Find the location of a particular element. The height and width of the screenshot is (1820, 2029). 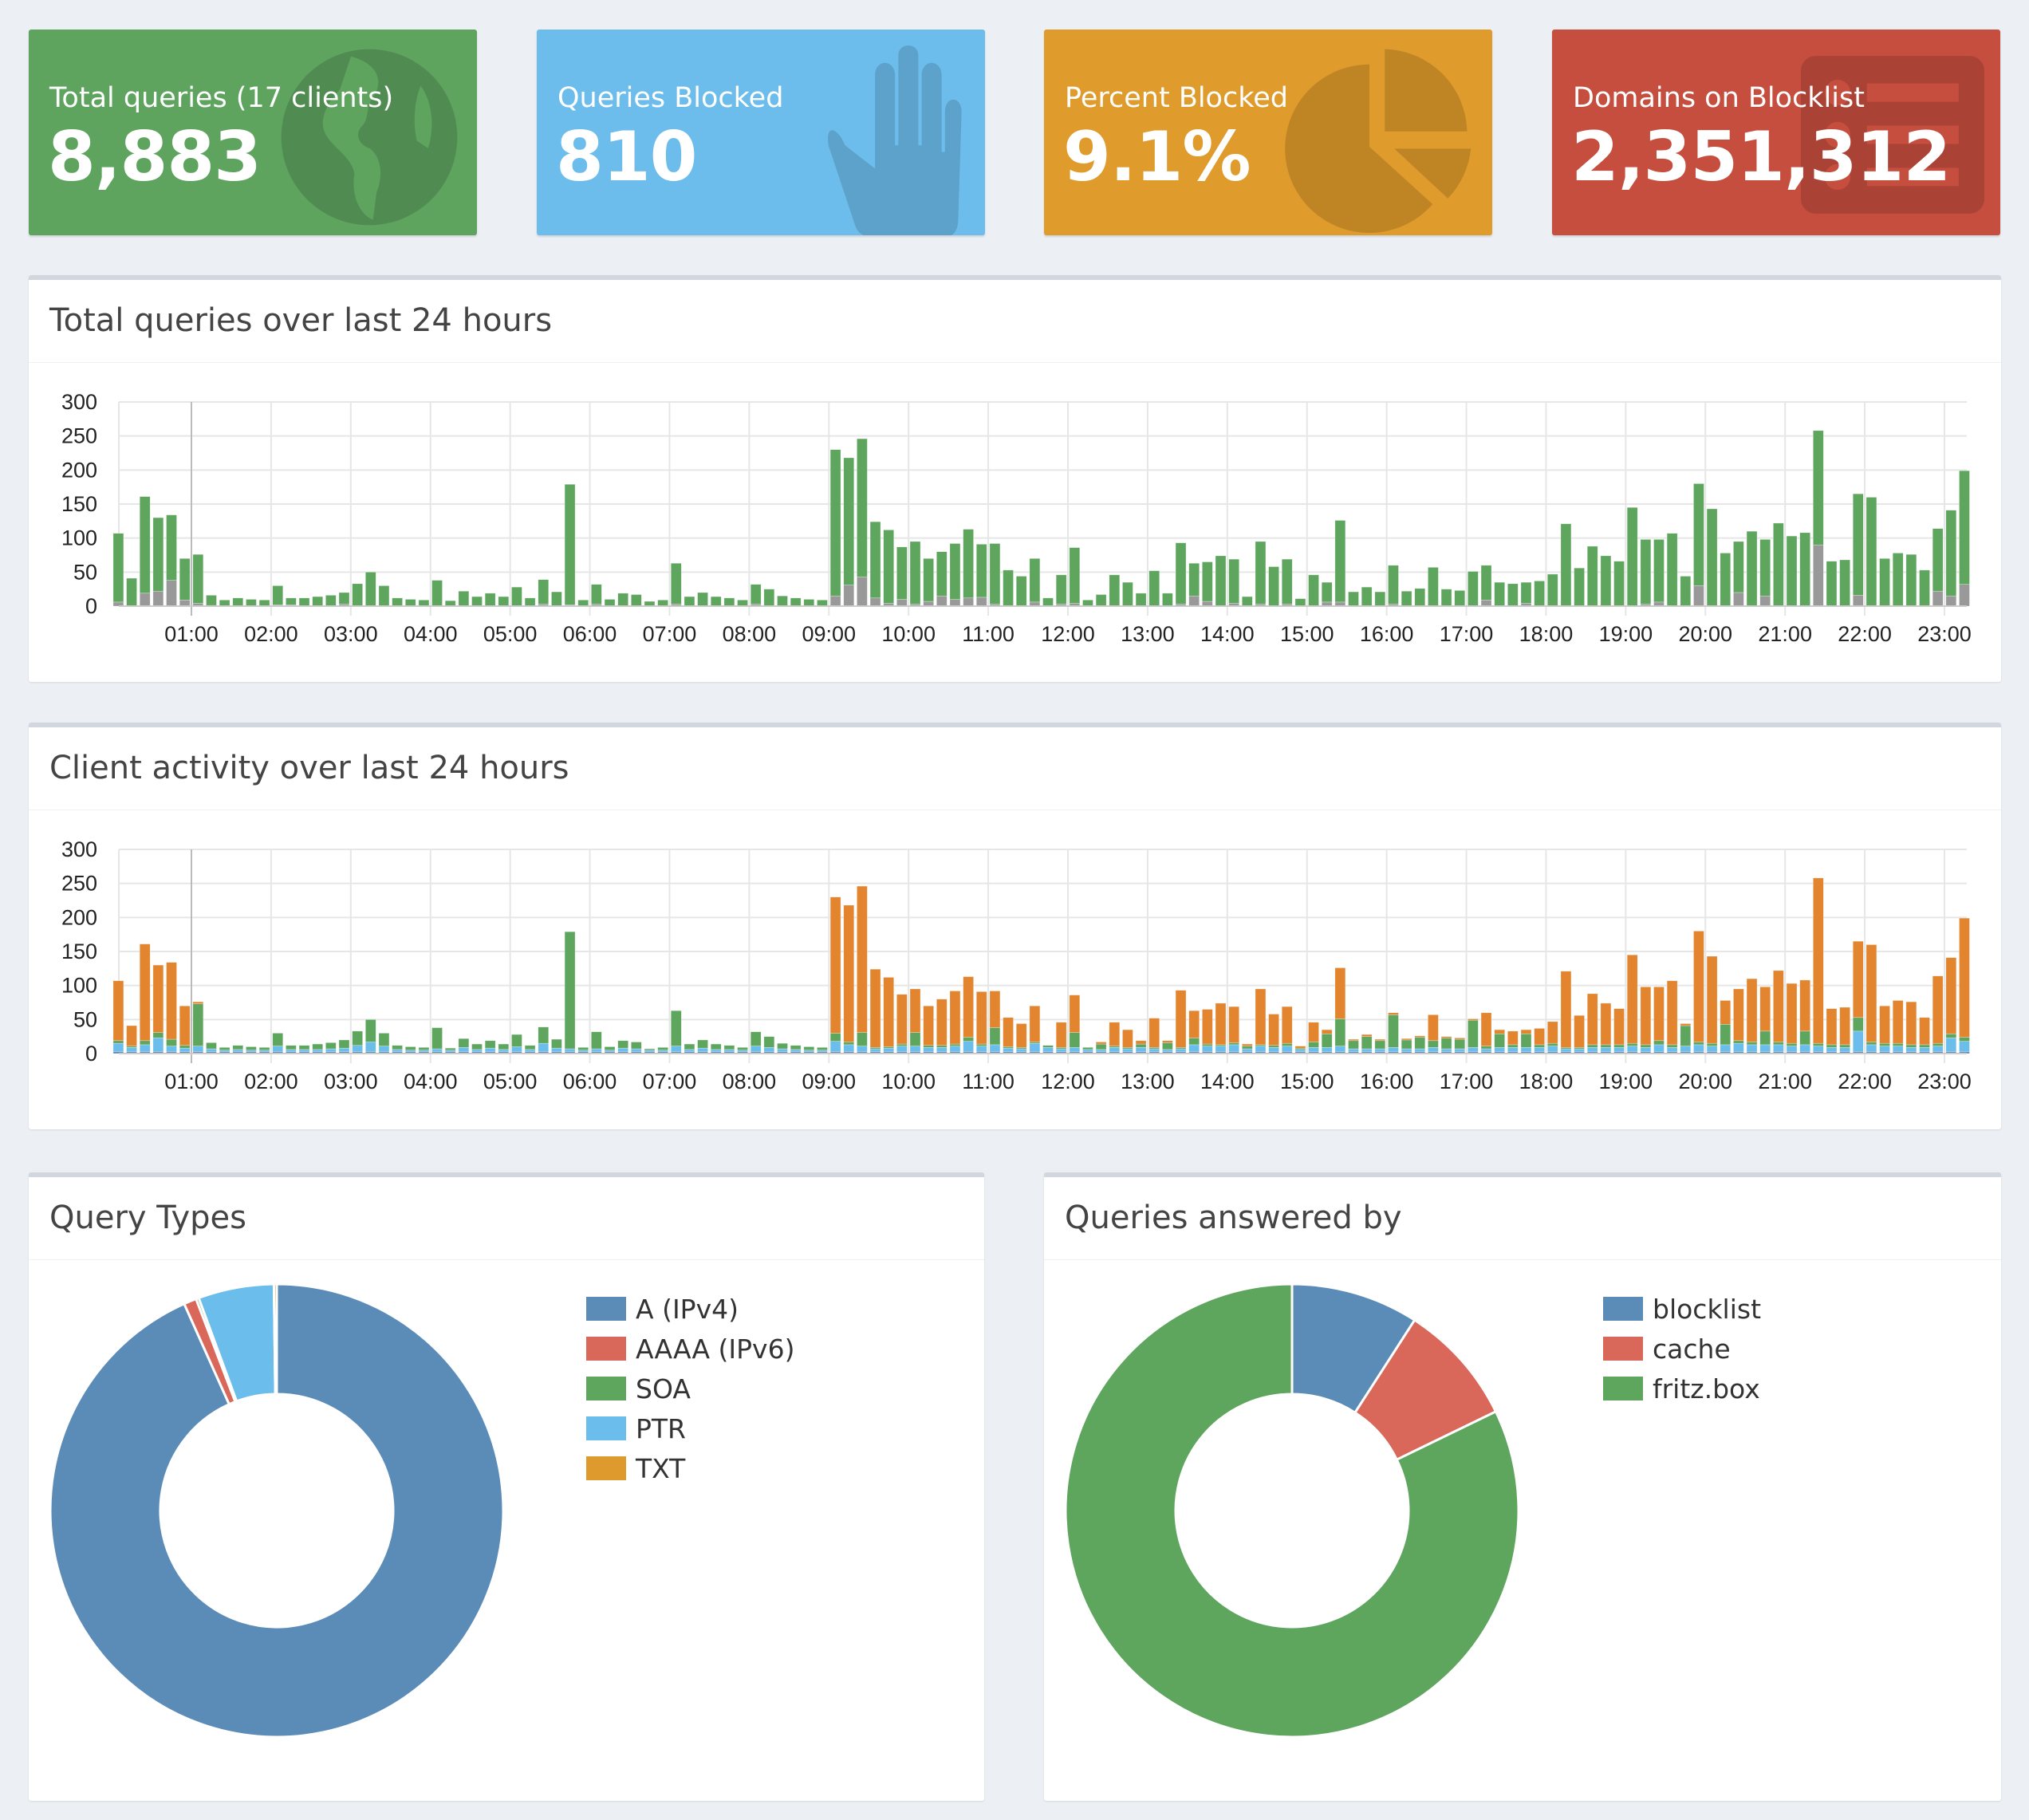

legend-item: TXT is located at coordinates (690, 1468).